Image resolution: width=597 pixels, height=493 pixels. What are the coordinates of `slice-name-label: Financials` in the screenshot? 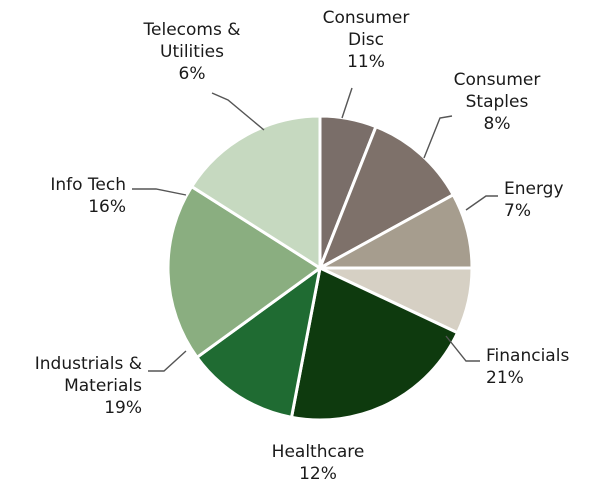 It's located at (527, 356).